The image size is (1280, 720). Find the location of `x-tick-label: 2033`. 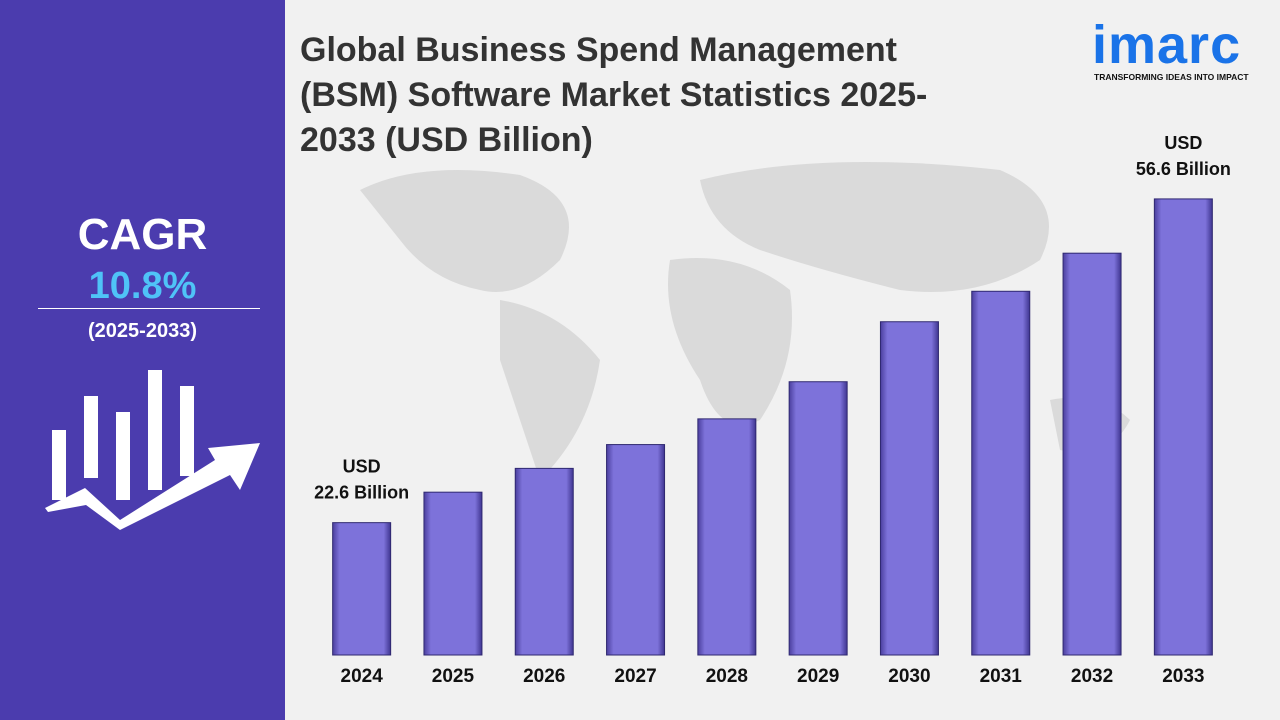

x-tick-label: 2033 is located at coordinates (1183, 676).